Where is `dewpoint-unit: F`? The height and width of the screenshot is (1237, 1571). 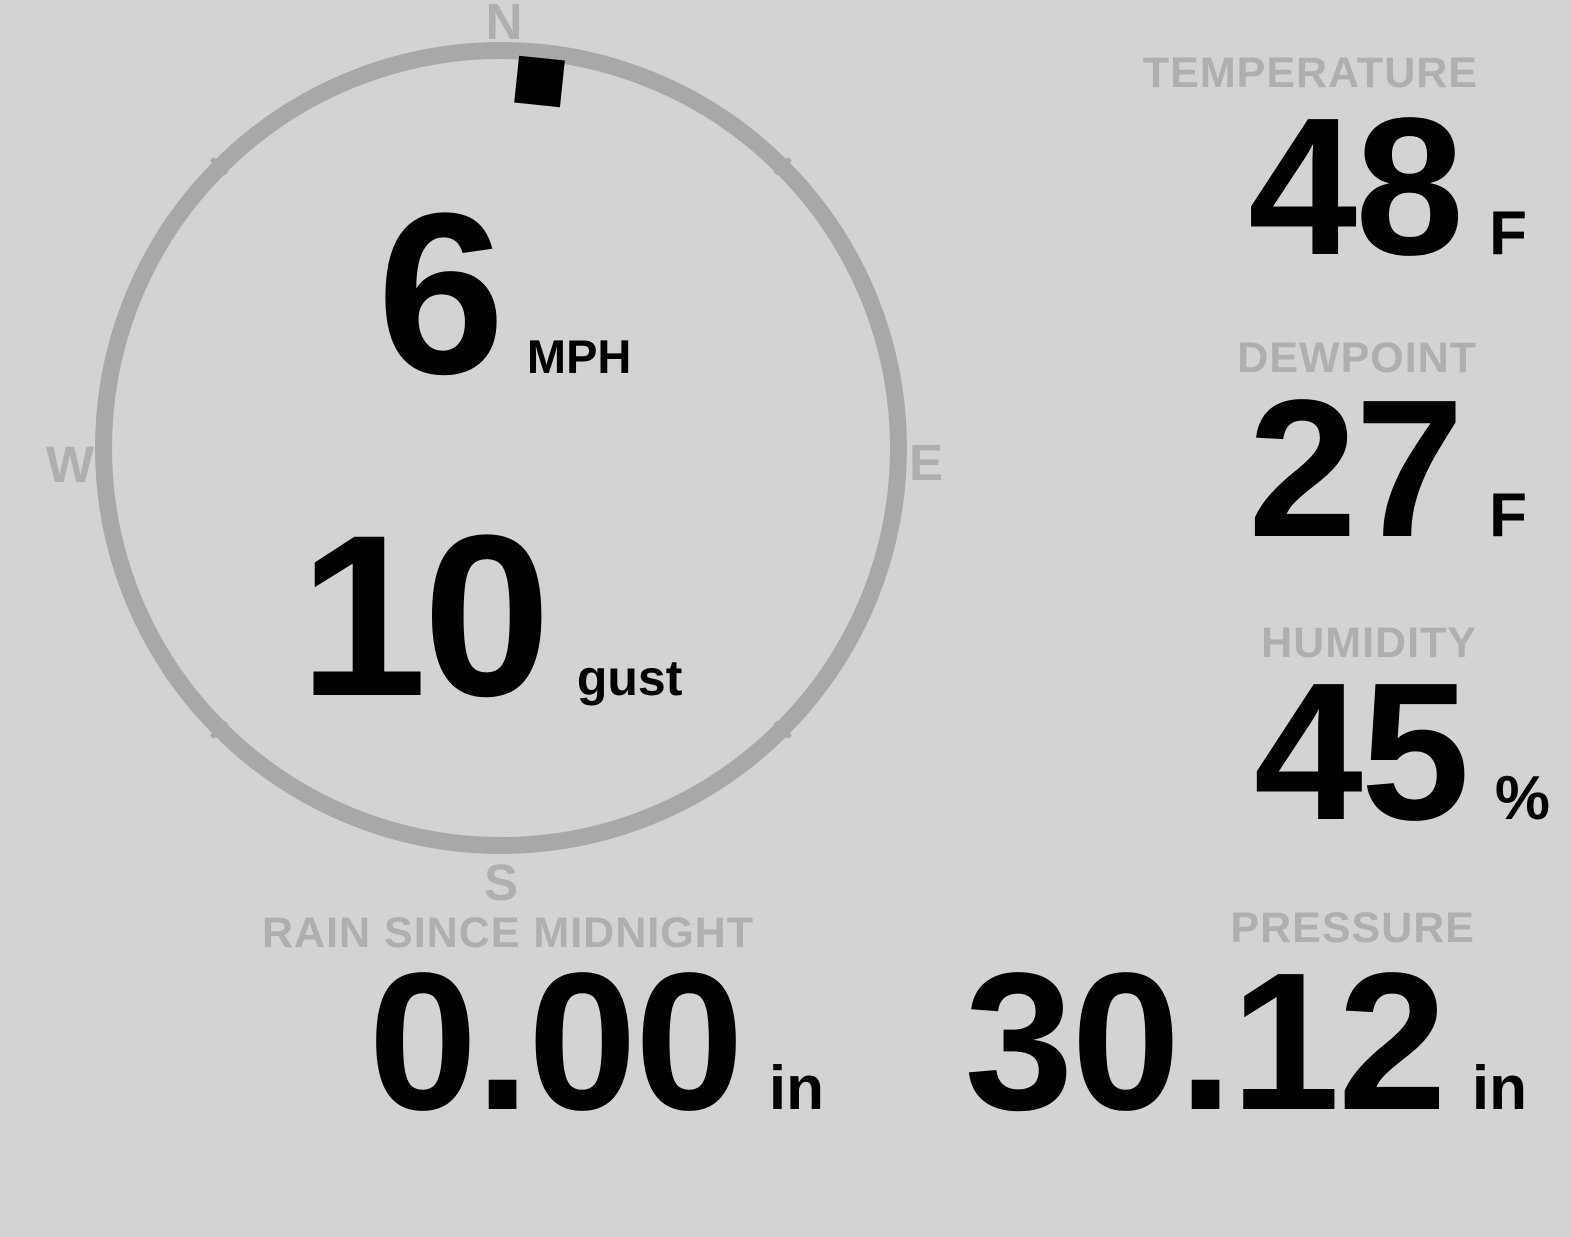
dewpoint-unit: F is located at coordinates (1508, 515).